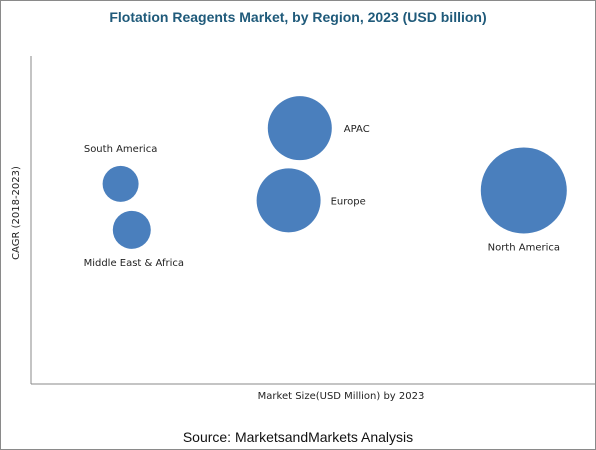  What do you see at coordinates (134, 263) in the screenshot?
I see `bubble-label-middle-east-africa: Middle East & Africa` at bounding box center [134, 263].